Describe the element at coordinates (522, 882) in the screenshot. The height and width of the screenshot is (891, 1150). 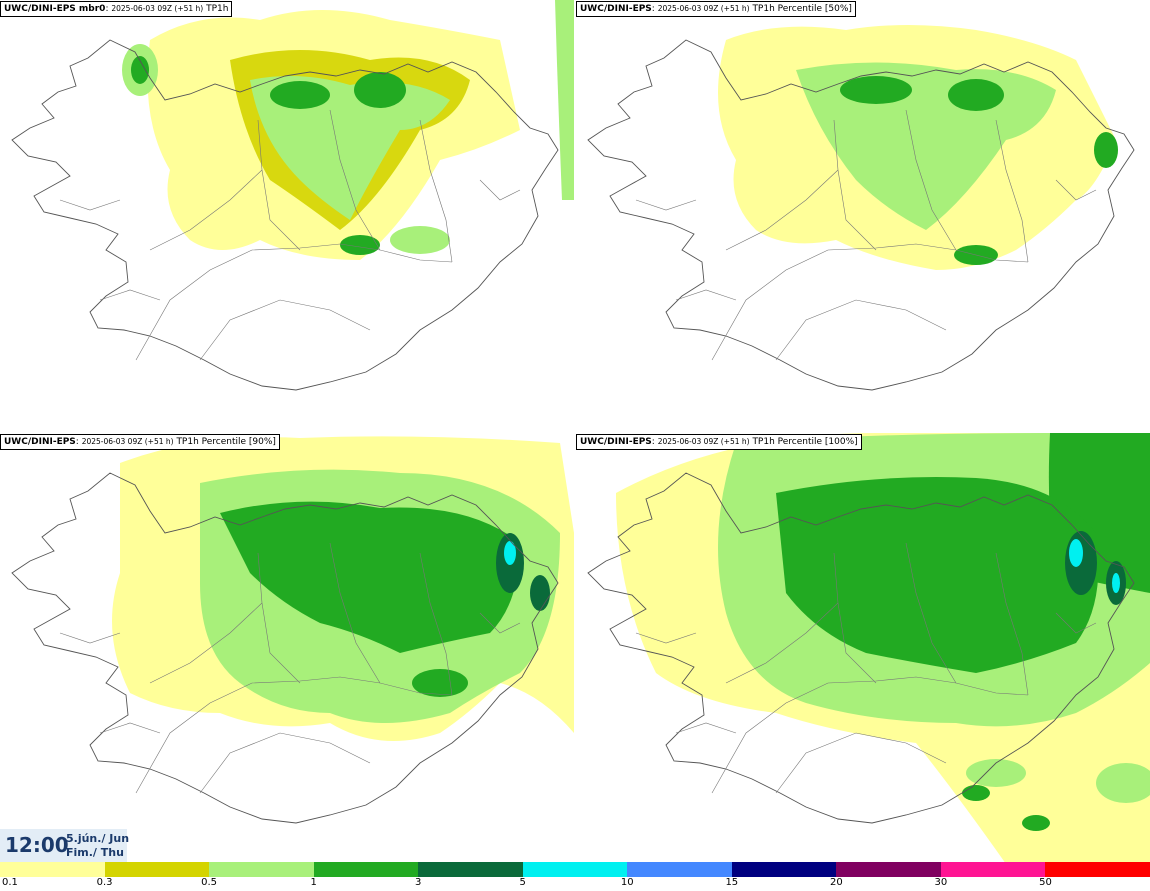
I see `colorbar-tick-label: 5` at that location.